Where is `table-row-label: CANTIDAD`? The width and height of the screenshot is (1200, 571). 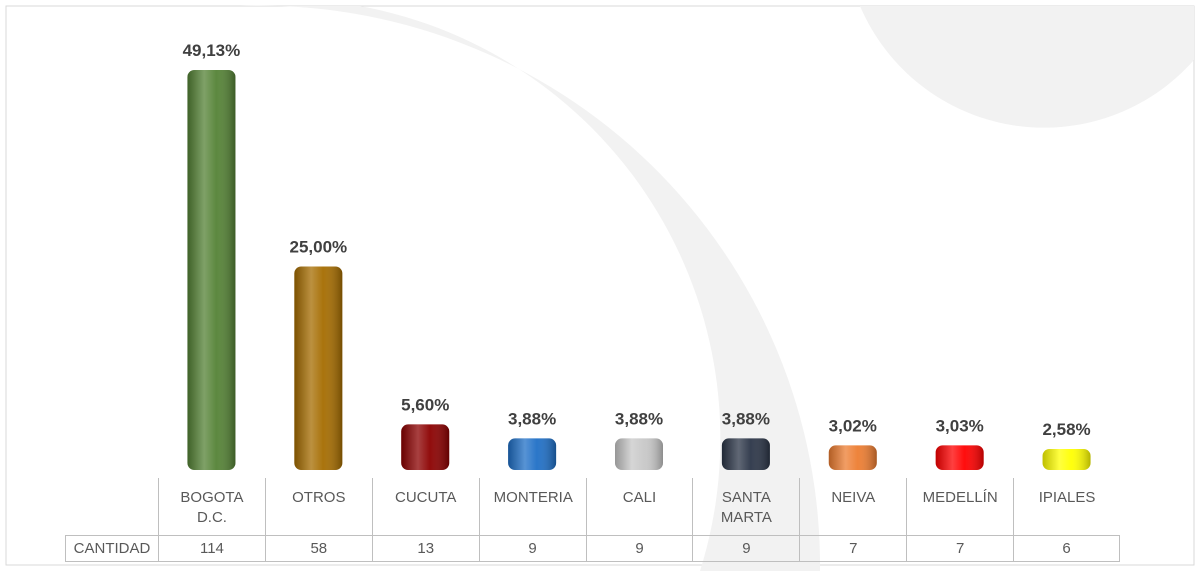 table-row-label: CANTIDAD is located at coordinates (111, 548).